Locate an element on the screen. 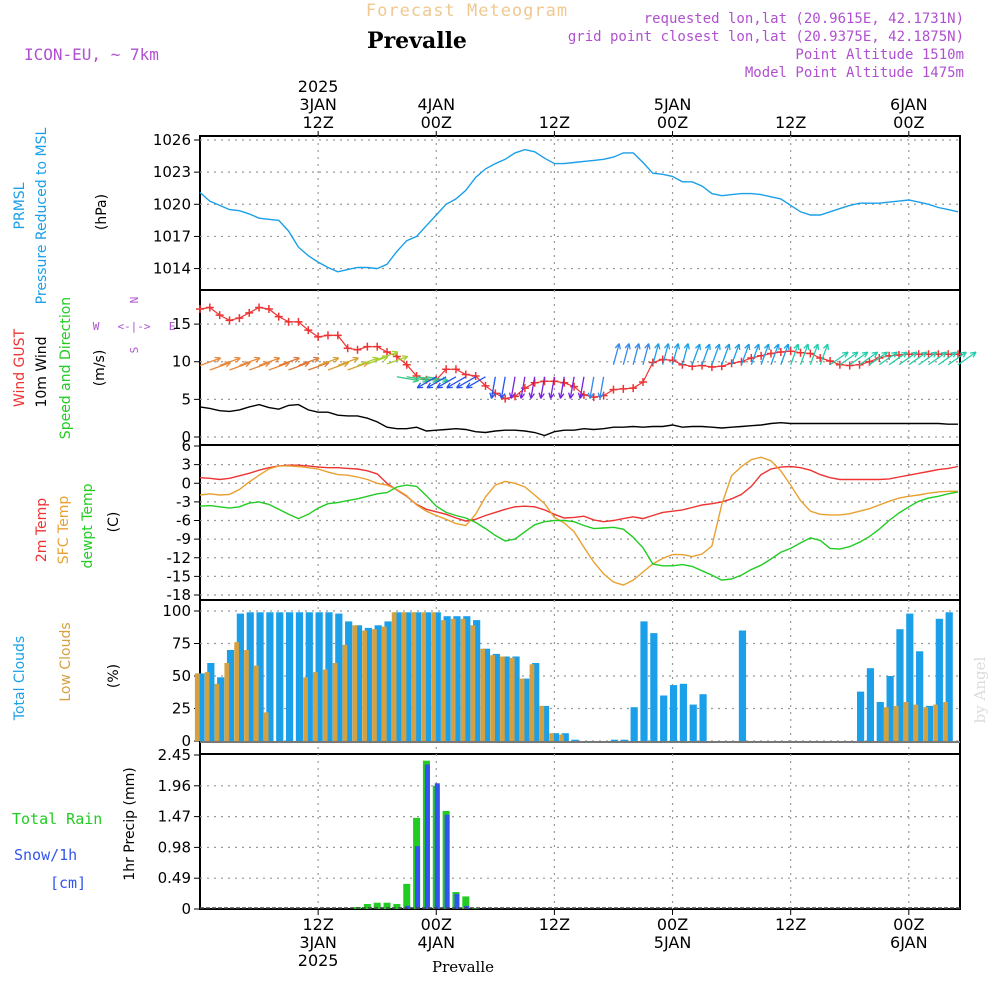 The image size is (1000, 1000). y-tick-label: -15 is located at coordinates (179, 576).